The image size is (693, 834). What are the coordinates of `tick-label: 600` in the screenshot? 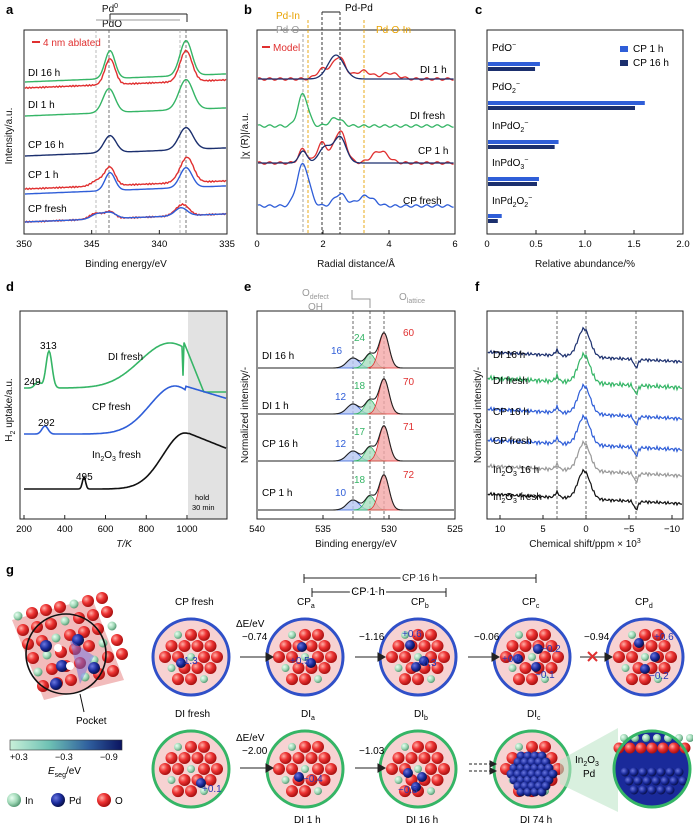 It's located at (106, 529).